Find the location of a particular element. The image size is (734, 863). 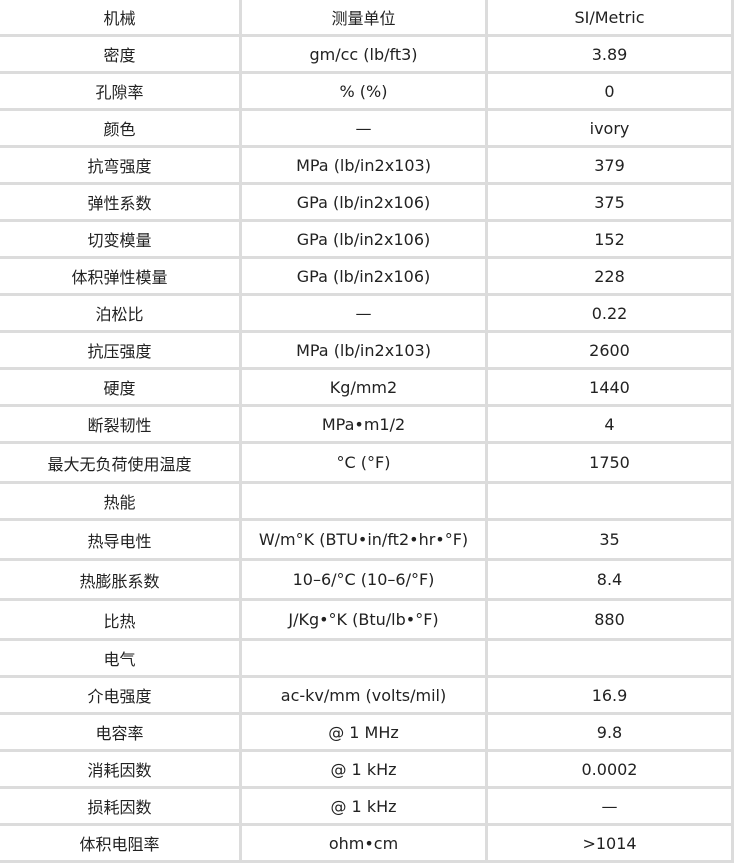

value-cell: >1014 is located at coordinates (609, 843).